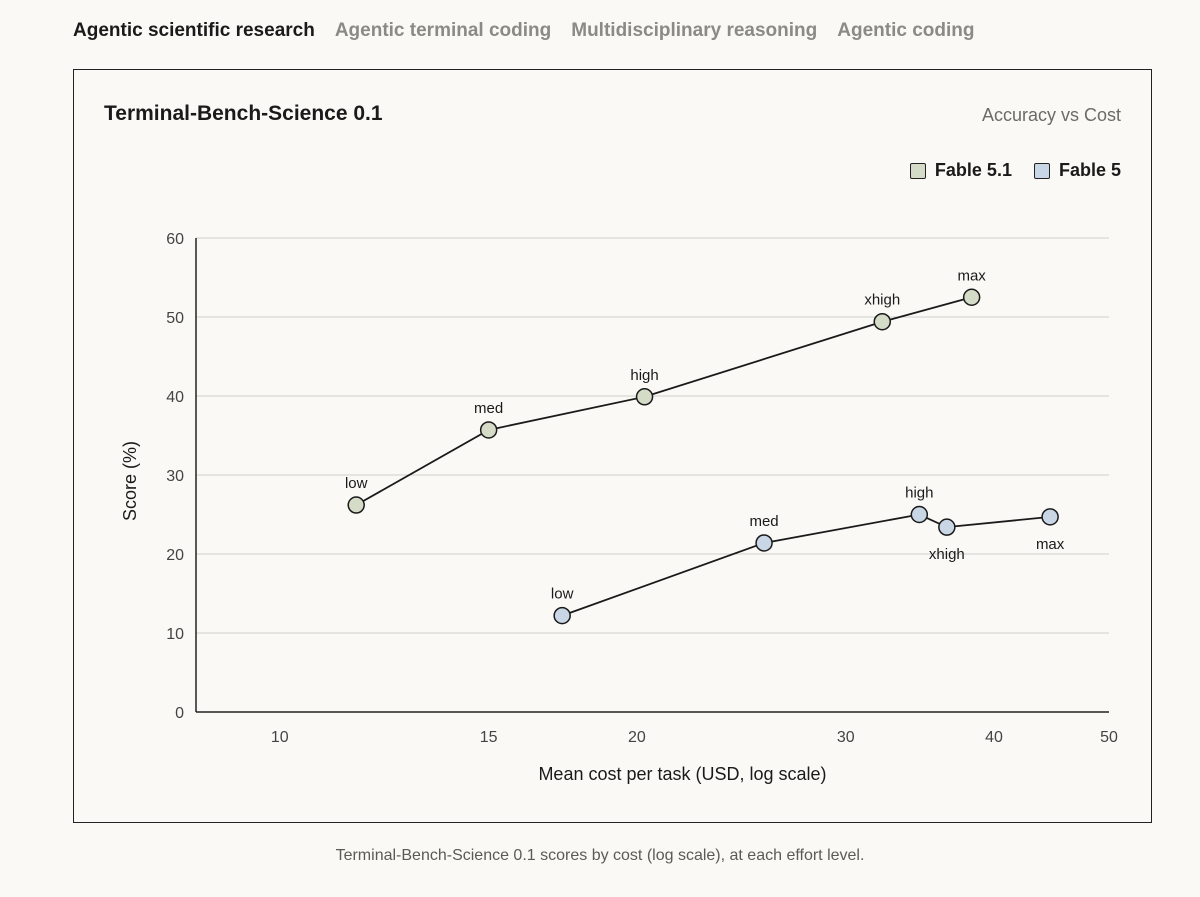 The image size is (1200, 897). I want to click on legend-item-fable-5-1: Fable 5.1, so click(960, 170).